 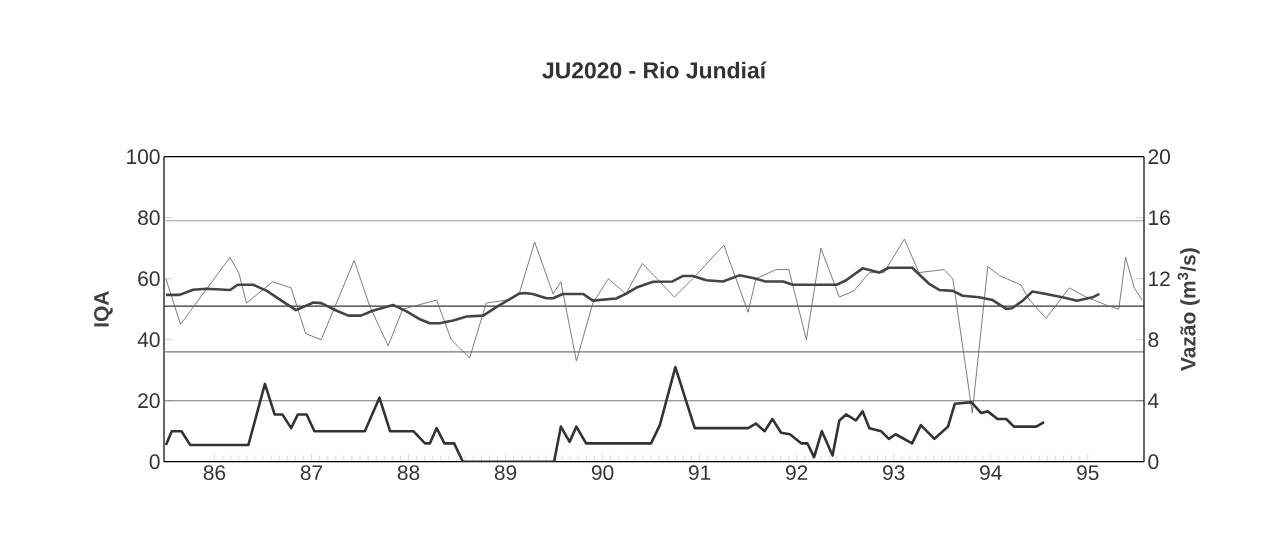 I want to click on y-tick-label: 80, so click(x=149, y=218).